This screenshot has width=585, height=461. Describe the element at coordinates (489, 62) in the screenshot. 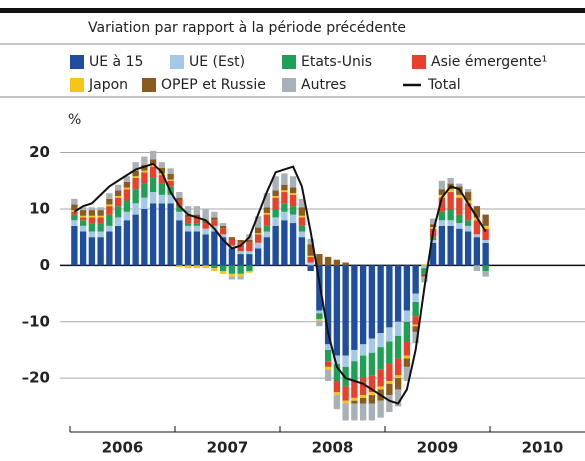

I see `legend-label: Asie émergente¹` at that location.